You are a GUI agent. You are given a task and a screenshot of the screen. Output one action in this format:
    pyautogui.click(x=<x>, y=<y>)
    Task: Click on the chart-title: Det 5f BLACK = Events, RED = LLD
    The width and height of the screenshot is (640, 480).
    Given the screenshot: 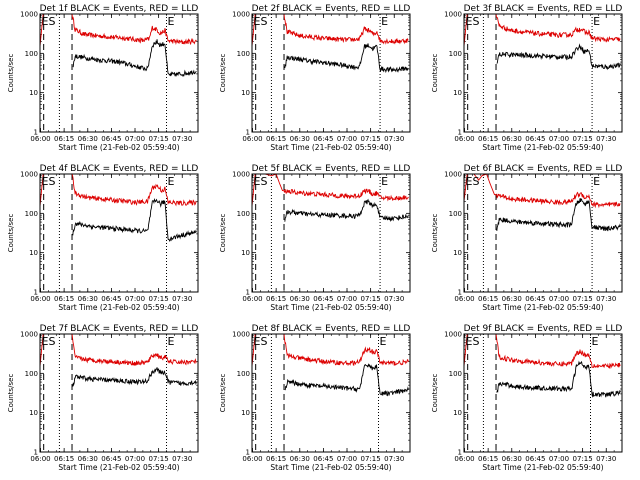 What is the action you would take?
    pyautogui.click(x=331, y=169)
    